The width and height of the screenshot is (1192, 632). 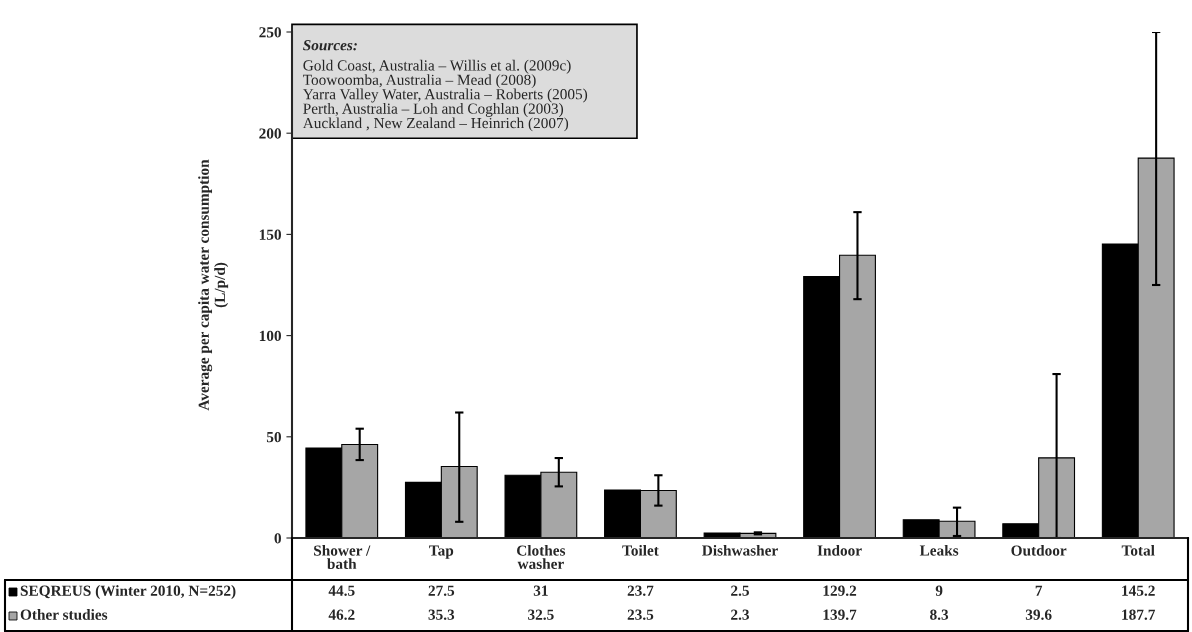 What do you see at coordinates (64, 614) in the screenshot?
I see `legend-label: Other studies` at bounding box center [64, 614].